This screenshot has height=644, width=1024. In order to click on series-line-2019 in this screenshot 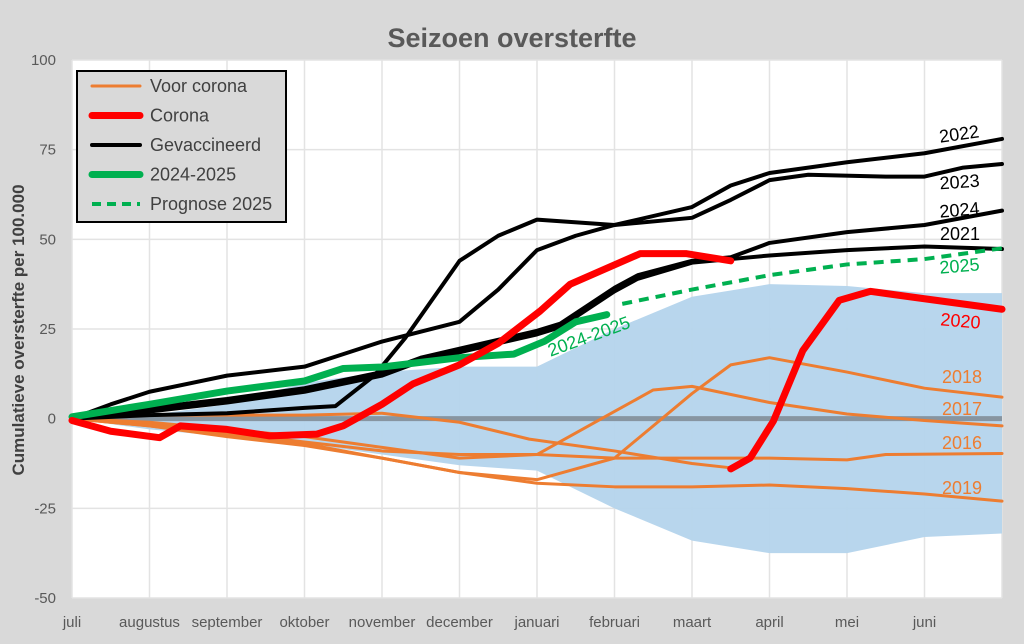, I will do `click(537, 460)`.